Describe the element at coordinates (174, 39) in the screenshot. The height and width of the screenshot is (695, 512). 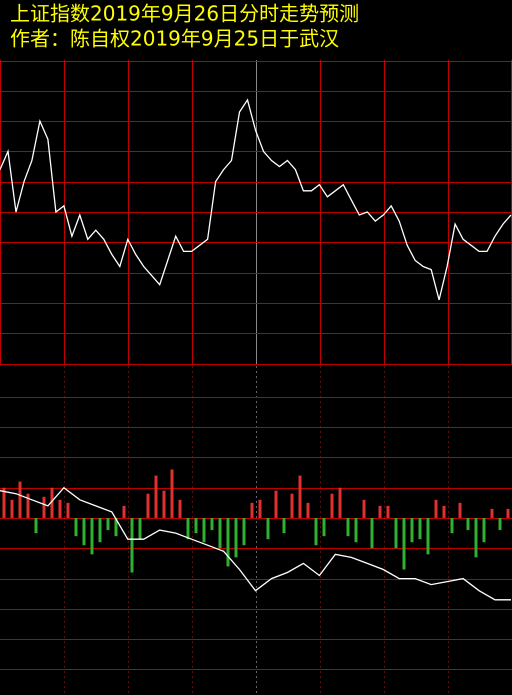
I see `chart-subtitle: 作者：陈自权2019年9月25日于武汉` at that location.